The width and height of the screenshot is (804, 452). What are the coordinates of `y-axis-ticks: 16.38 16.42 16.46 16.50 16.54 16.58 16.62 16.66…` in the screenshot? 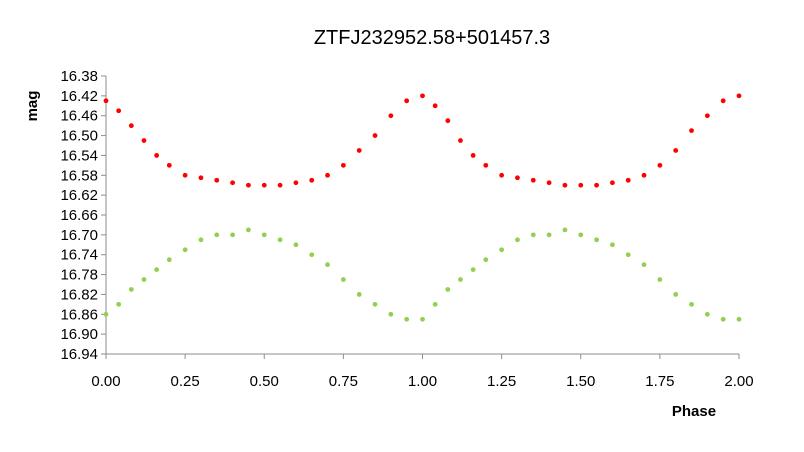 It's located at (83, 215).